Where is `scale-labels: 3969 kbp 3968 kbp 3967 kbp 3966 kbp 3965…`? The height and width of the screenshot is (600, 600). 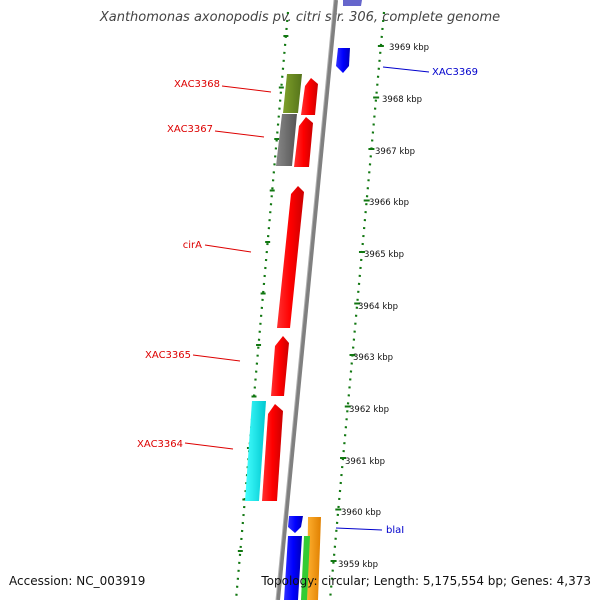 scale-labels: 3969 kbp 3968 kbp 3967 kbp 3966 kbp 3965… is located at coordinates (383, 306).